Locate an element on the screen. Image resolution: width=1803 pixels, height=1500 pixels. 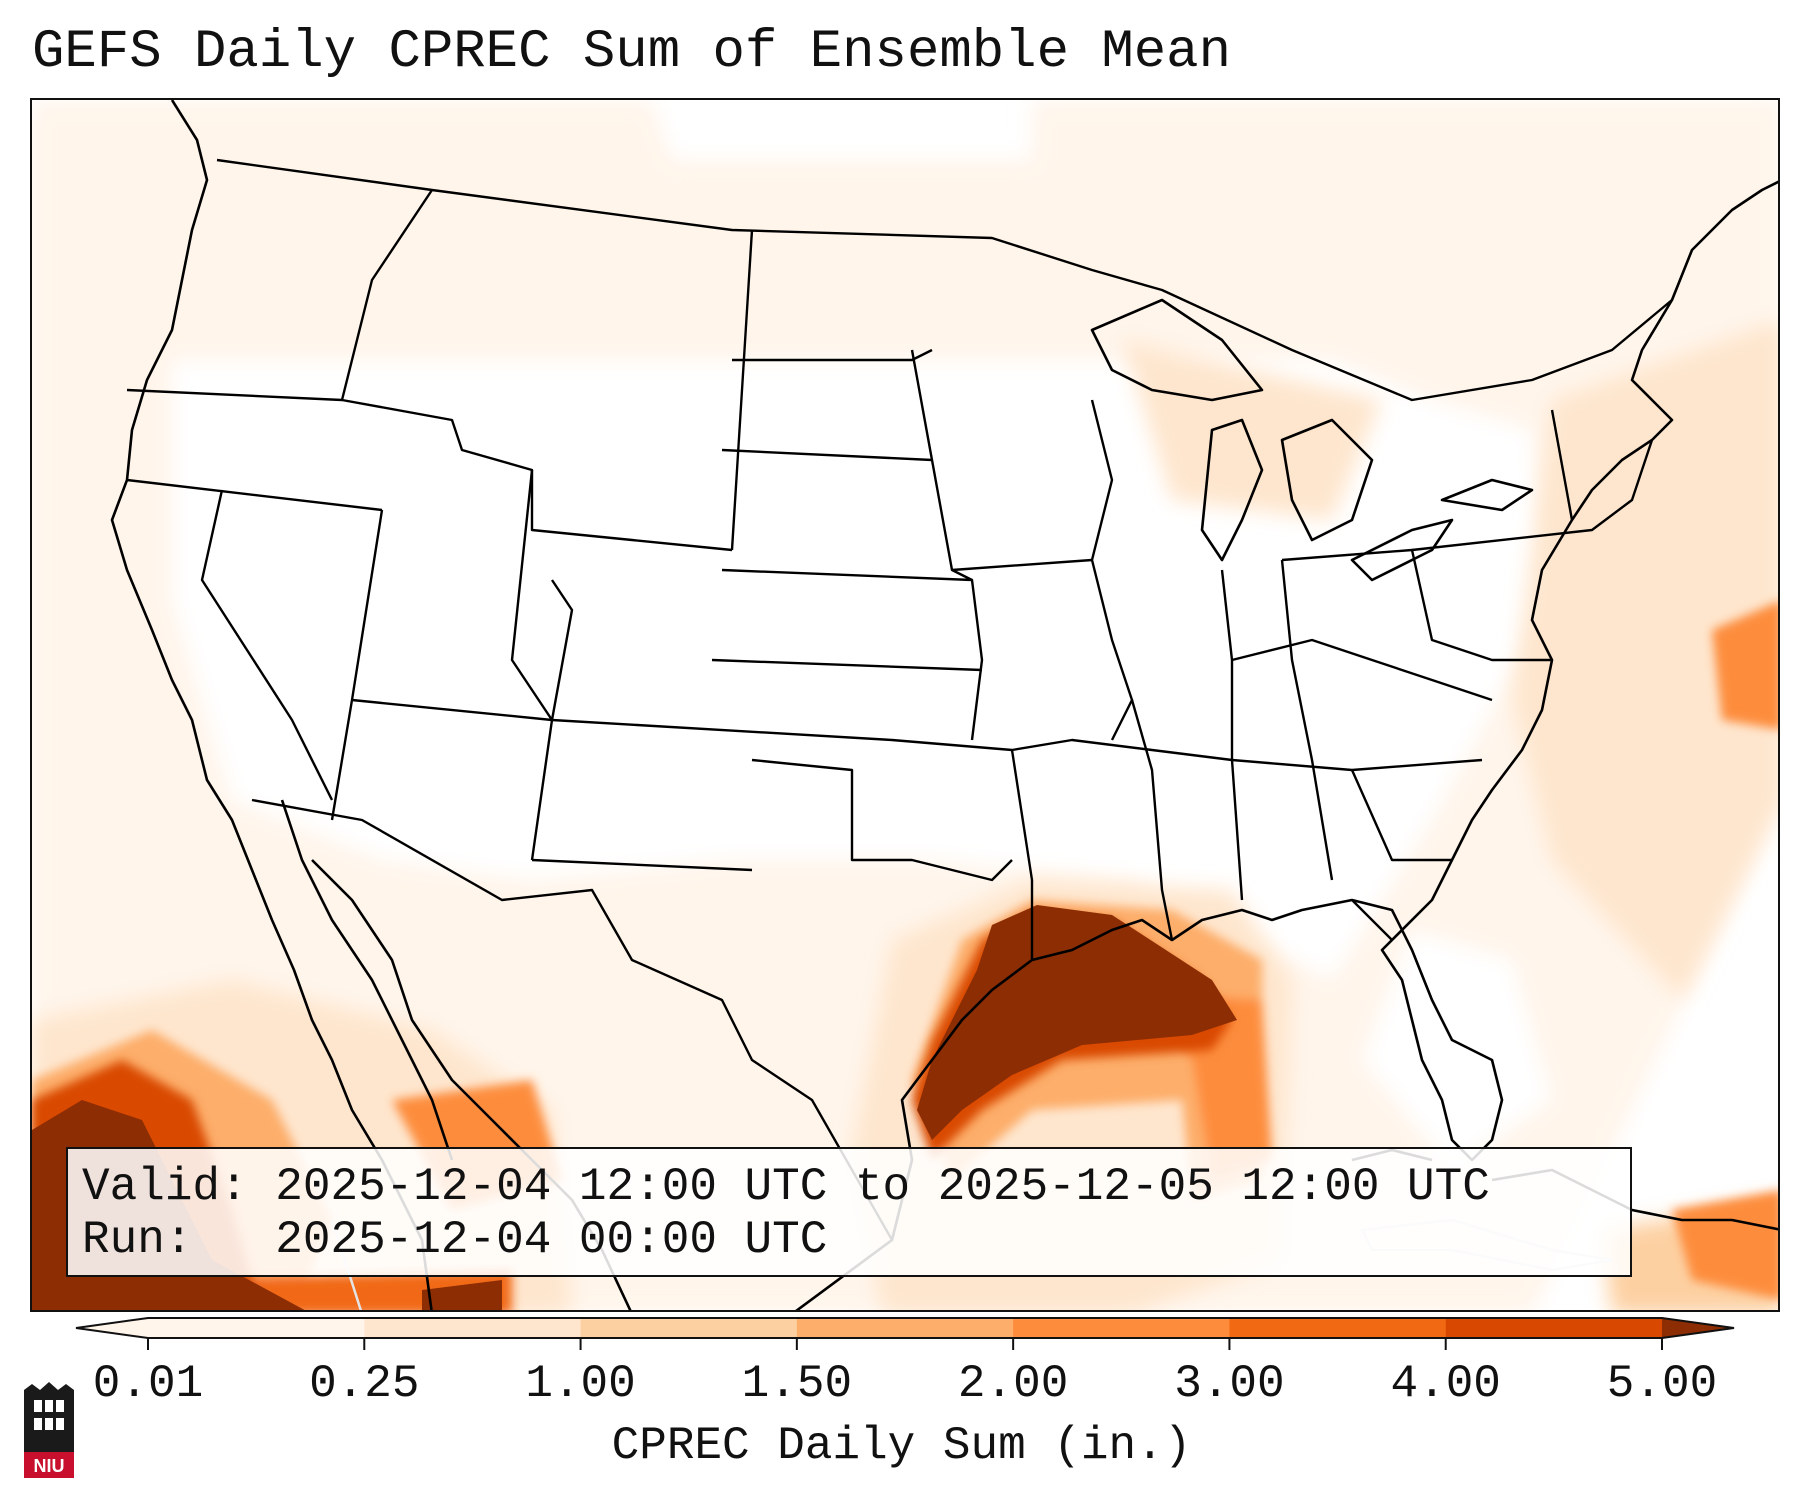
run-value: 2025-12-04 00:00 UTC is located at coordinates (551, 1240).